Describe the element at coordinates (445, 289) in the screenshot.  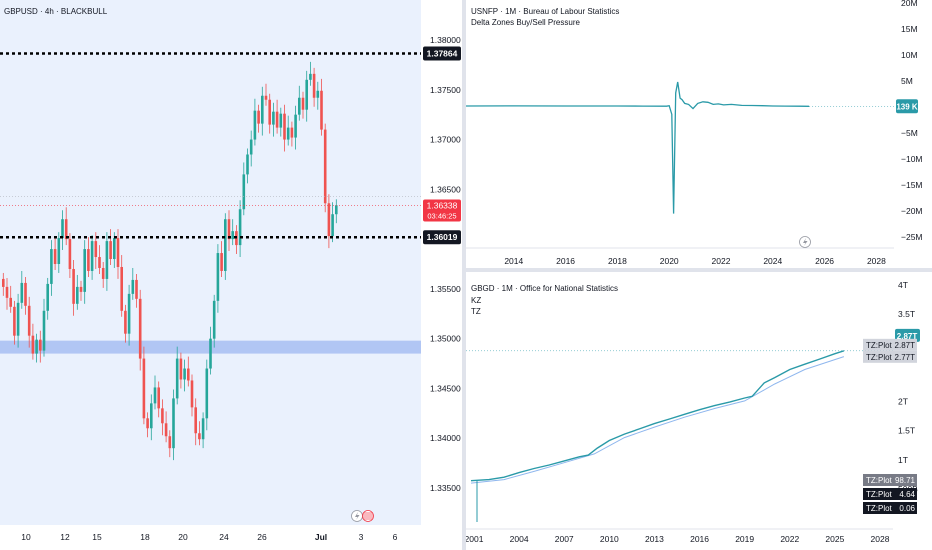
I see `price-tick-label: 1.35500` at that location.